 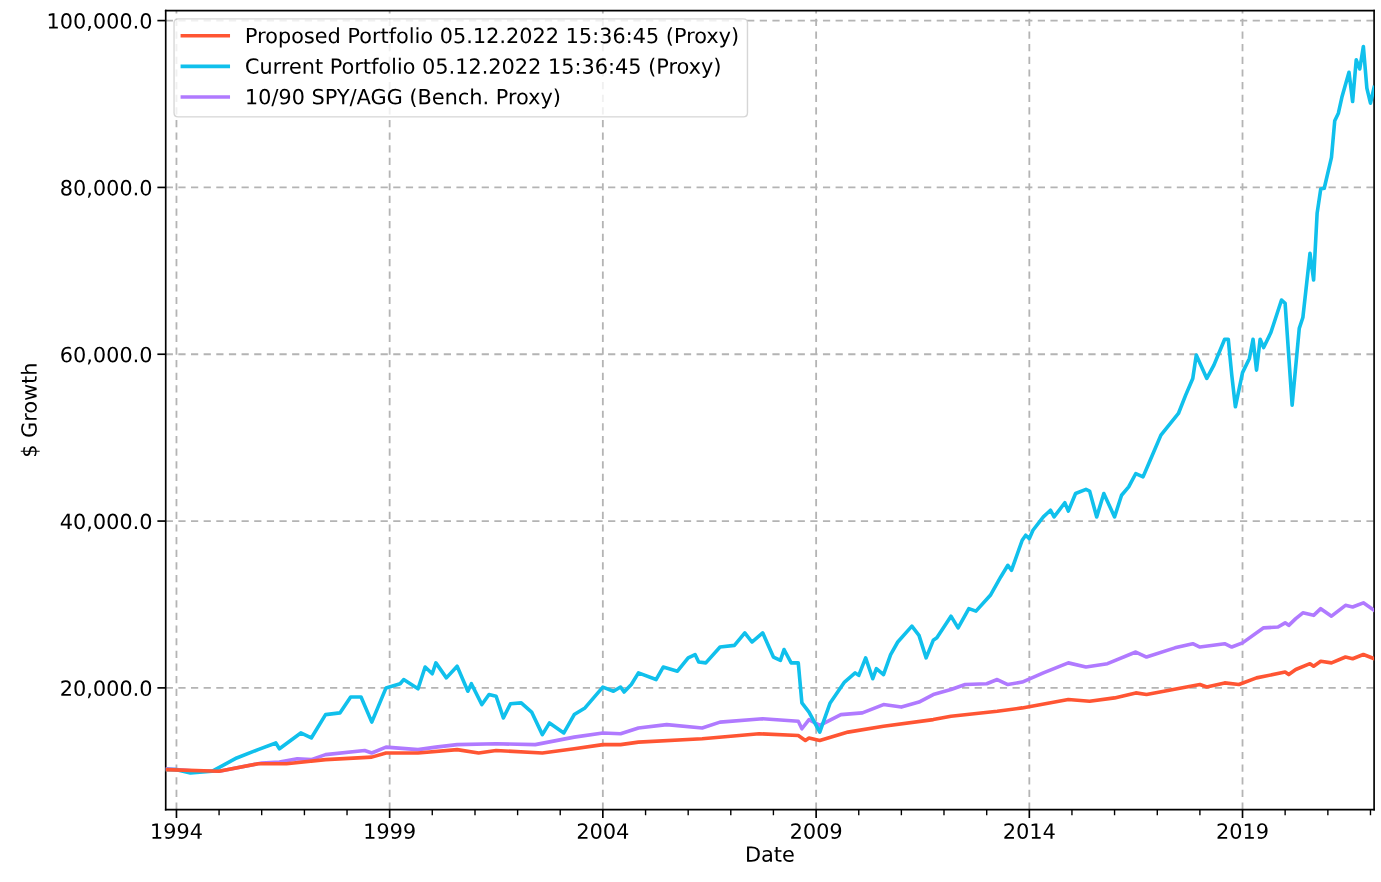 What do you see at coordinates (403, 98) in the screenshot?
I see `legend-label: 10/90 SPY/AGG (Bench. Proxy)` at bounding box center [403, 98].